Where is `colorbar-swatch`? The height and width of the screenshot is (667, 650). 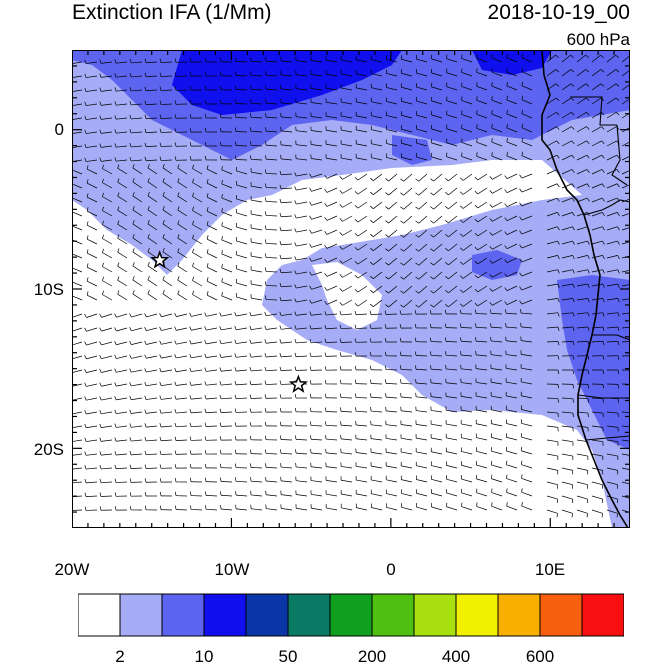 colorbar-swatch is located at coordinates (99, 615).